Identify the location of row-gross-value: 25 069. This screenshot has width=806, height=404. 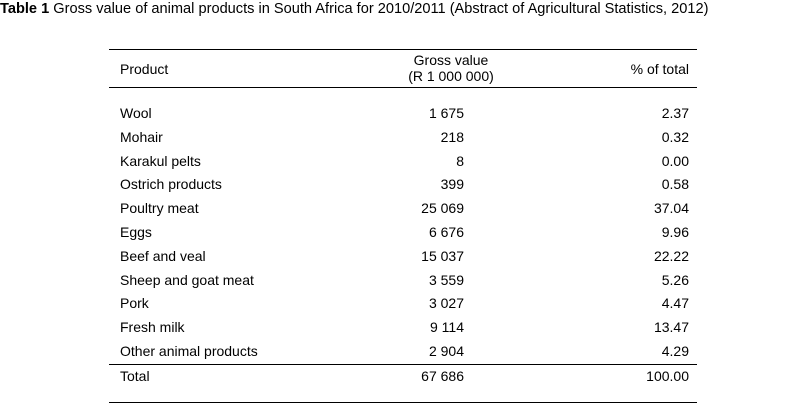
(442, 208).